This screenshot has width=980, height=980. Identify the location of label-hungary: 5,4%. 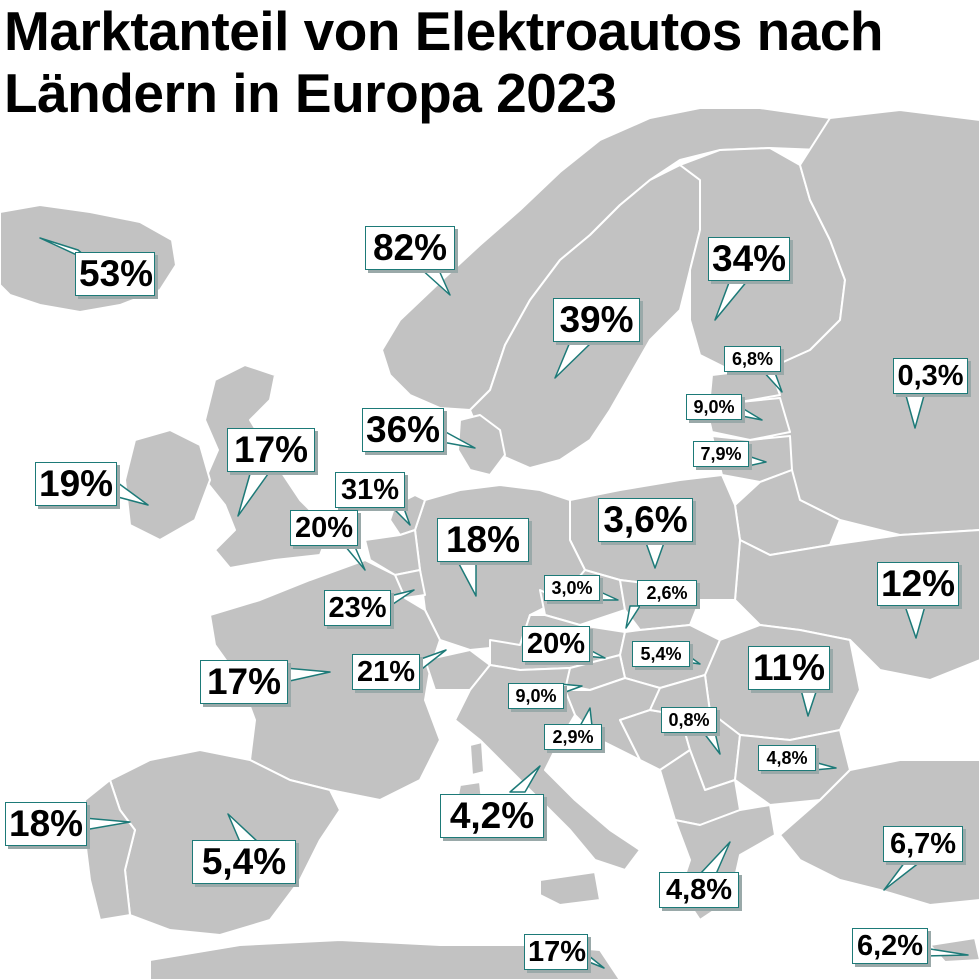
(661, 654).